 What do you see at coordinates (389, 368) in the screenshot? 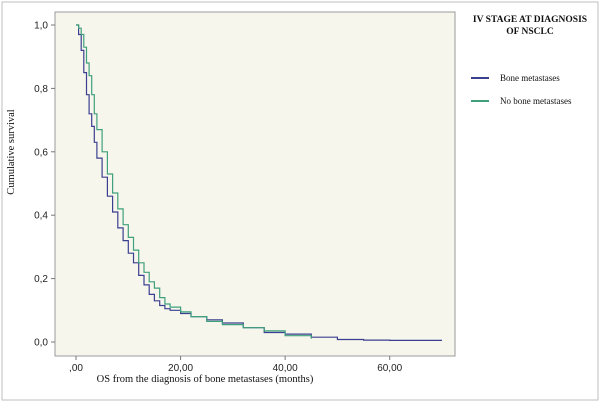
I see `x-tick-label: 60,00` at bounding box center [389, 368].